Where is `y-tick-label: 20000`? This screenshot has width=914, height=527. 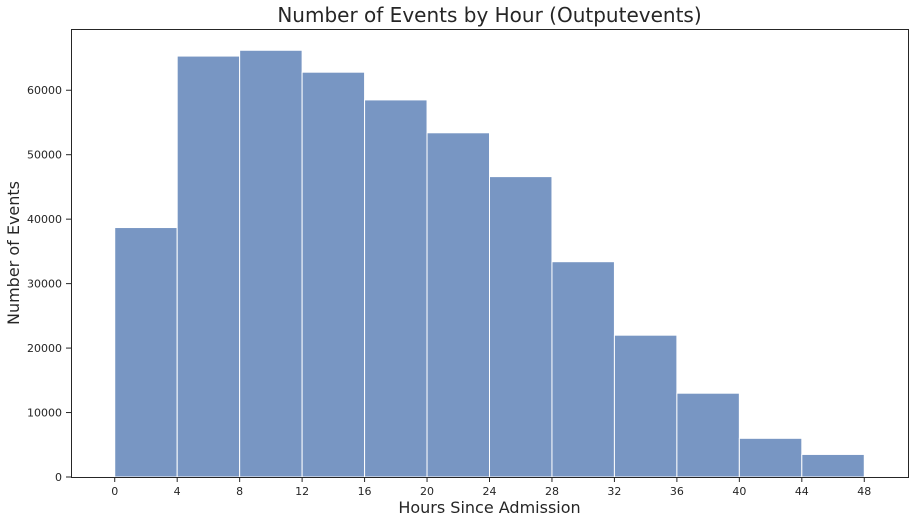 y-tick-label: 20000 is located at coordinates (44, 348).